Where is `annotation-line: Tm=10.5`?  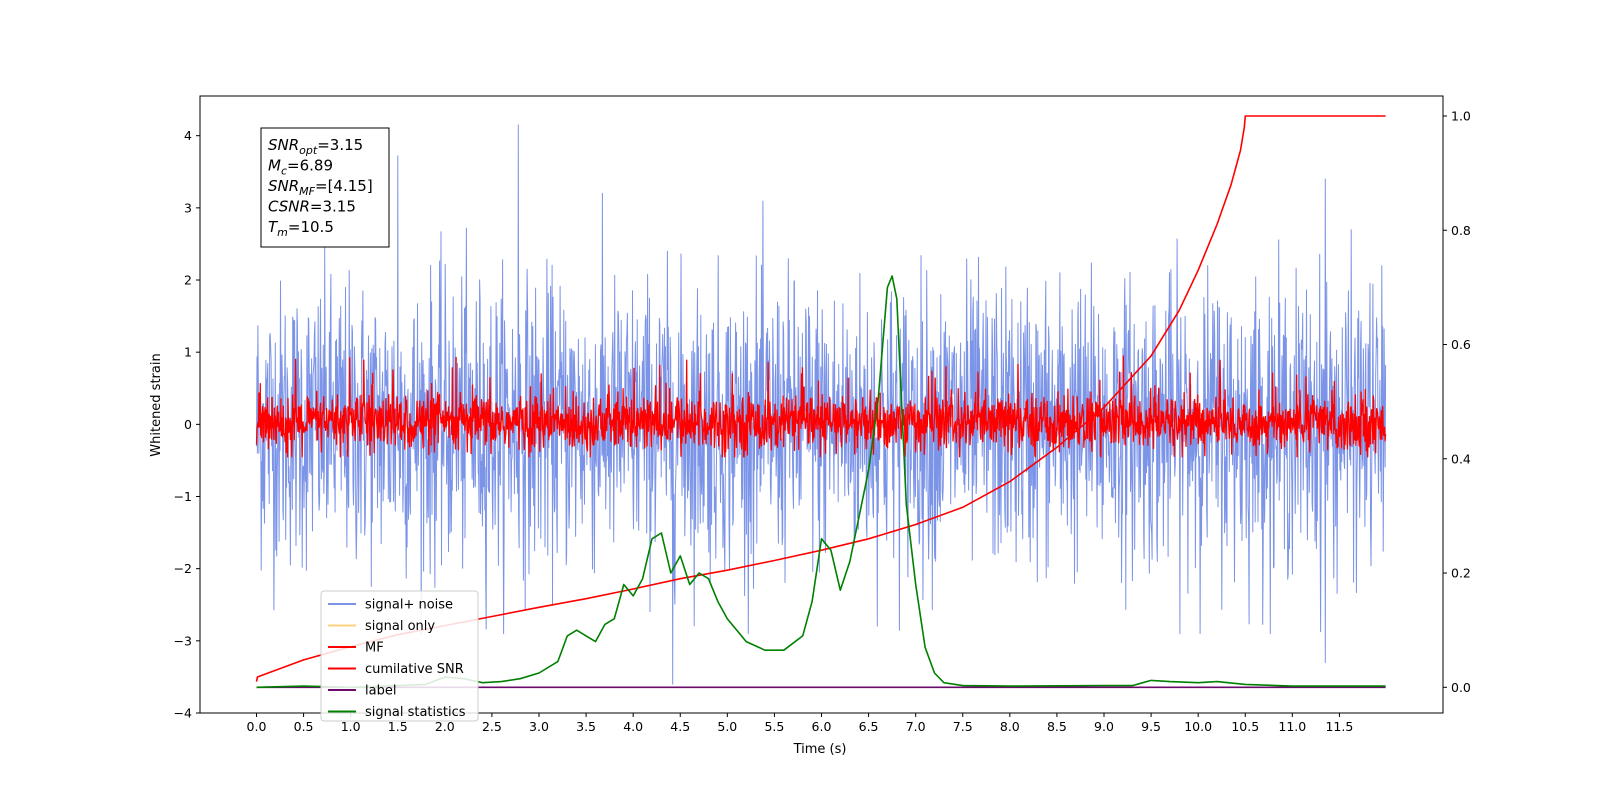 annotation-line: Tm=10.5 is located at coordinates (301, 228).